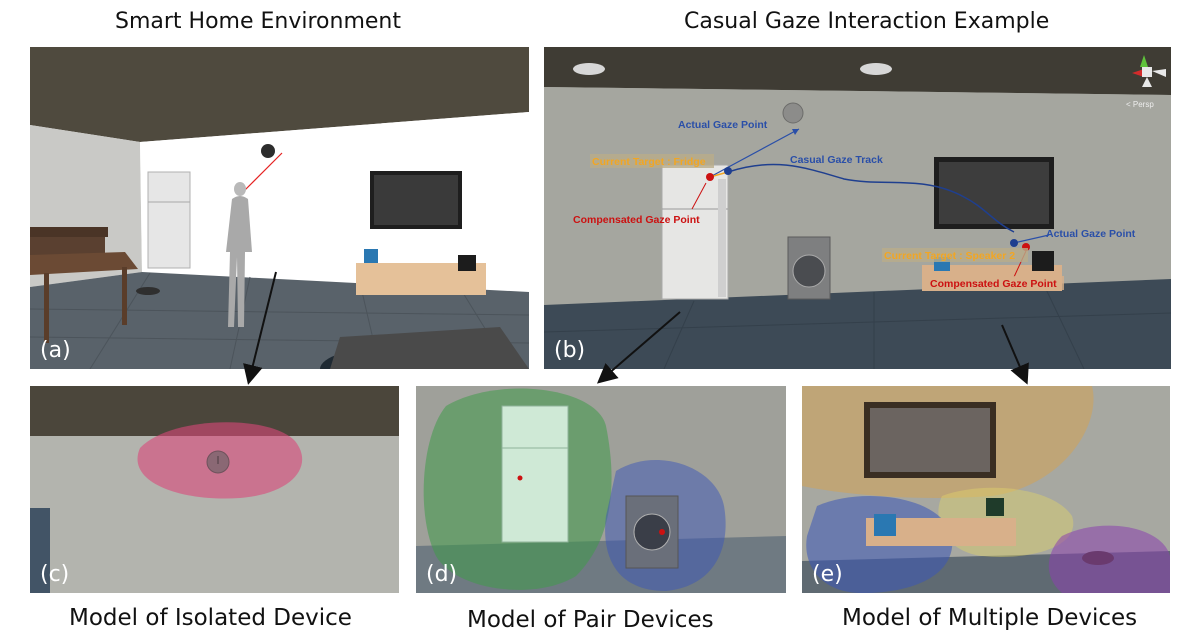 Image resolution: width=1201 pixels, height=641 pixels. I want to click on panel-c-isolated-device: (c), so click(214, 489).